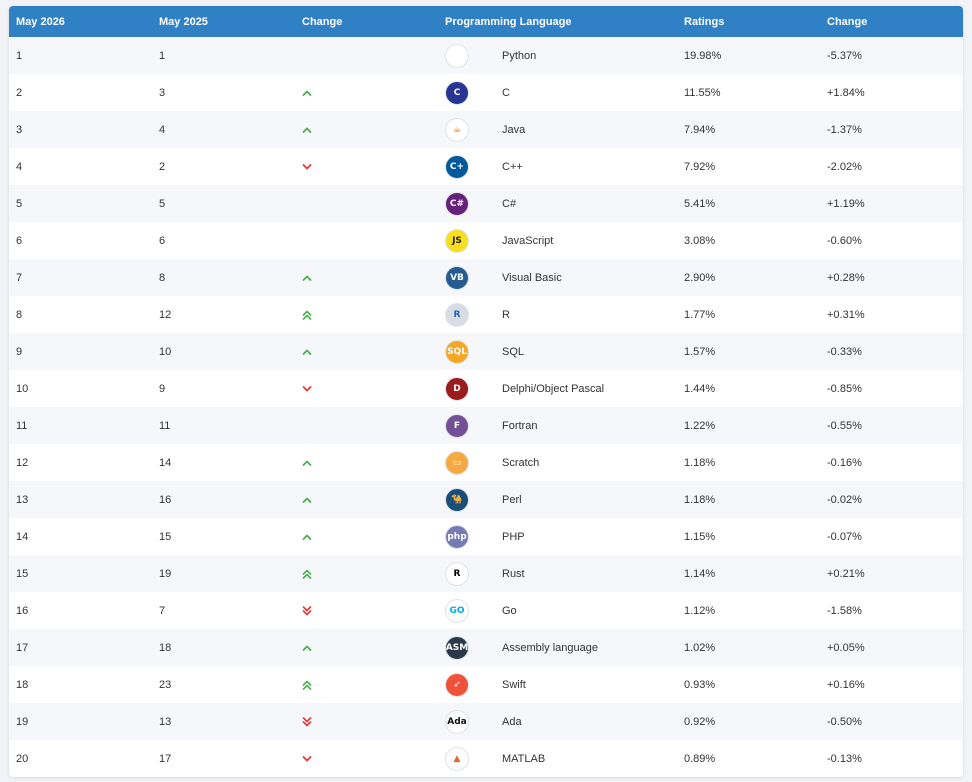  Describe the element at coordinates (700, 351) in the screenshot. I see `rating: 1.57%` at that location.